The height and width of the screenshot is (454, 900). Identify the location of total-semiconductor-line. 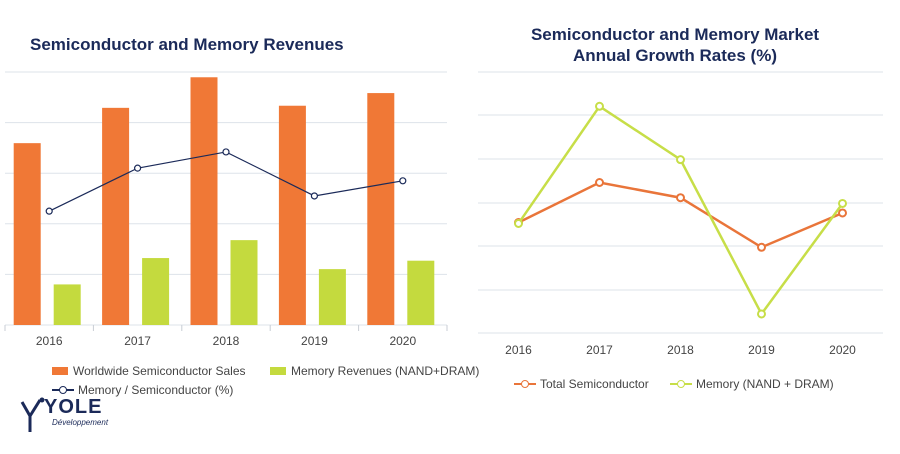
(680, 215).